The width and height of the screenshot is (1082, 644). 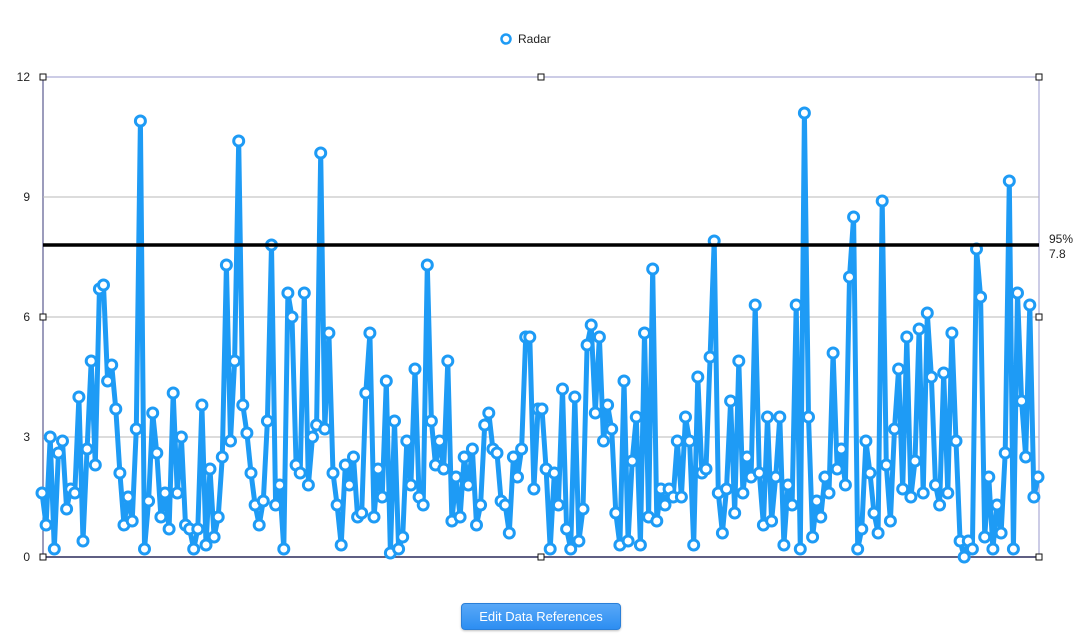 What do you see at coordinates (525, 39) in the screenshot?
I see `legend: Radar` at bounding box center [525, 39].